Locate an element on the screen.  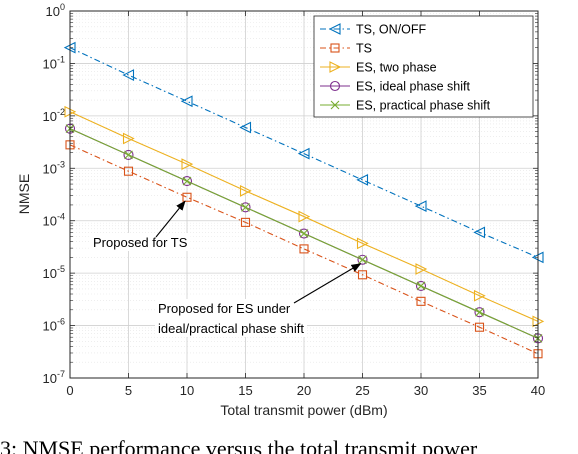
legend-item: TS, ON/OFF is located at coordinates (373, 30).